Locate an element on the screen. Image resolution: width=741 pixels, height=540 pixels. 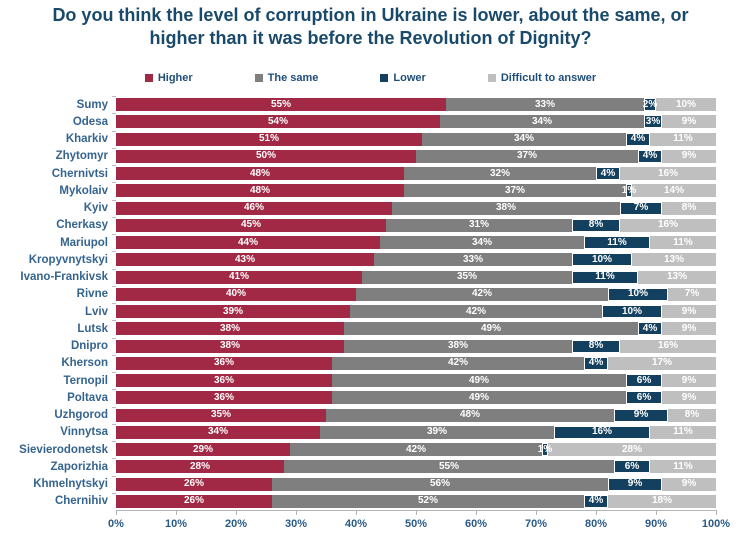
legend-swatch-lower is located at coordinates (384, 78).